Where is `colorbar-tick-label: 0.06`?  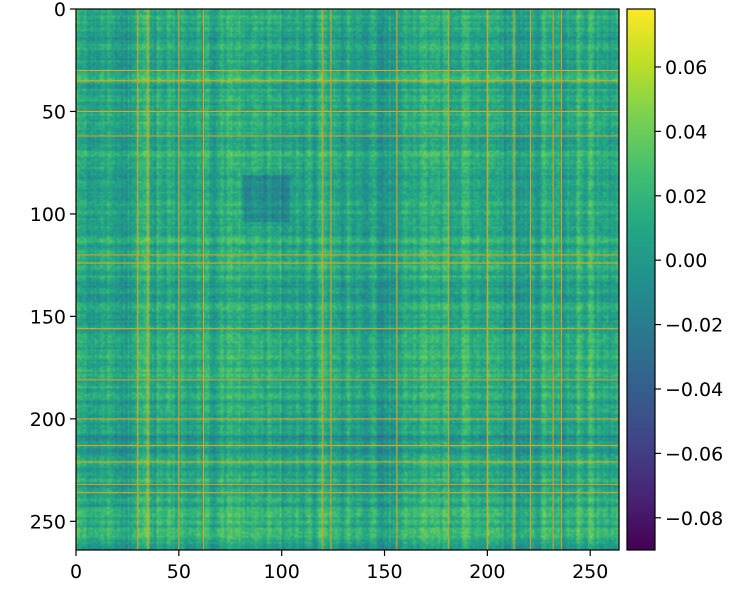
colorbar-tick-label: 0.06 is located at coordinates (686, 68).